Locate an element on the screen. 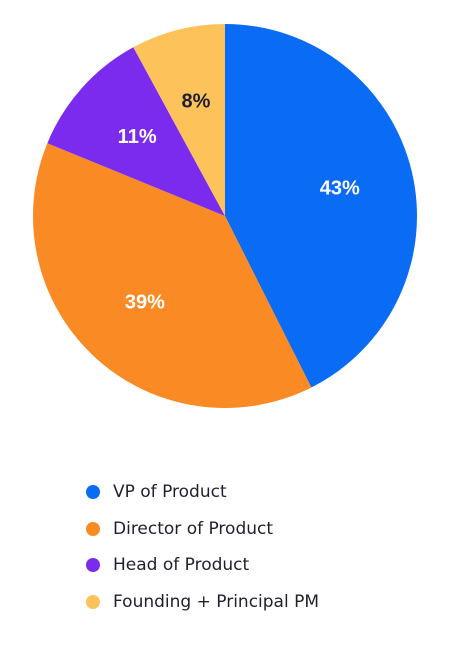 This screenshot has width=450, height=664. legend-item-vp-of-product: VP of Product is located at coordinates (202, 492).